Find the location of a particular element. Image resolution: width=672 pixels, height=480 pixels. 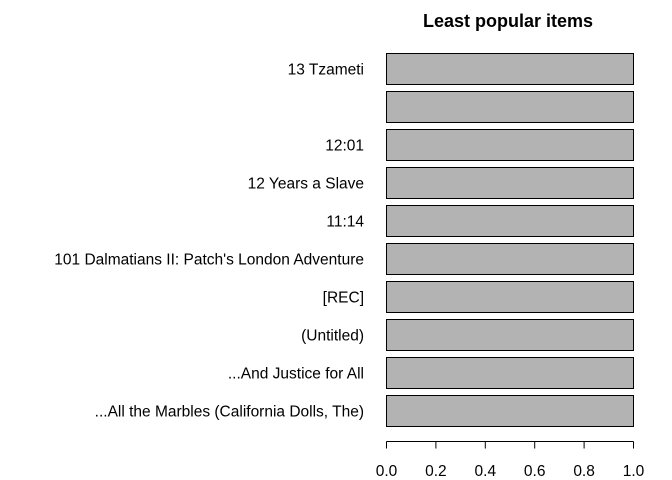

x-tick-label: 0.8 is located at coordinates (584, 471).